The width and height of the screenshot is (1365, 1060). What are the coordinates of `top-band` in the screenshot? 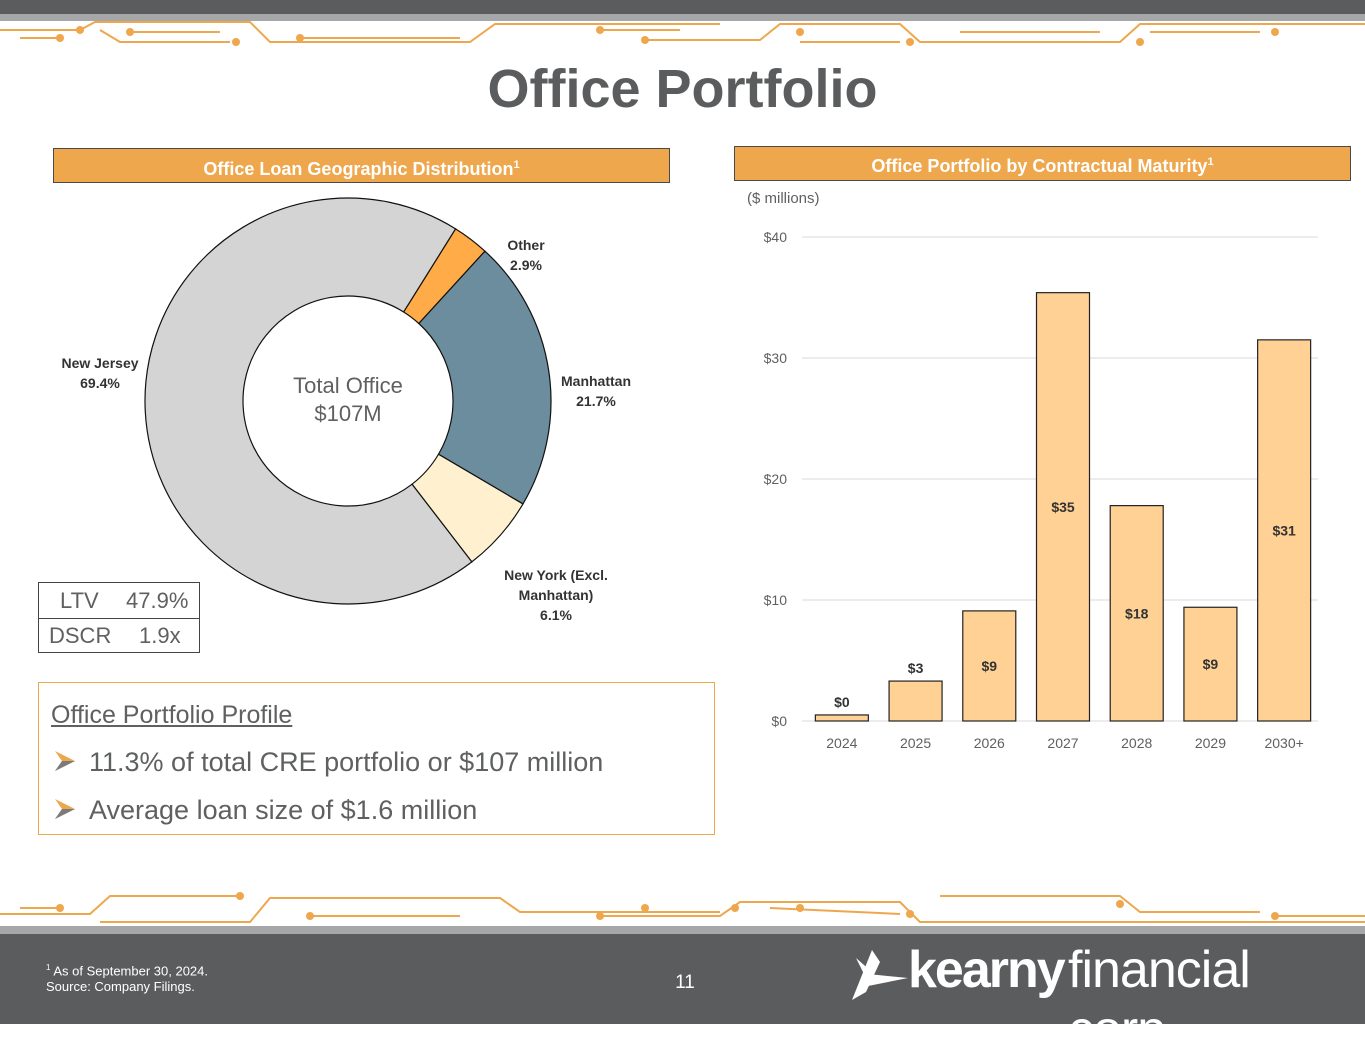 It's located at (682, 7).